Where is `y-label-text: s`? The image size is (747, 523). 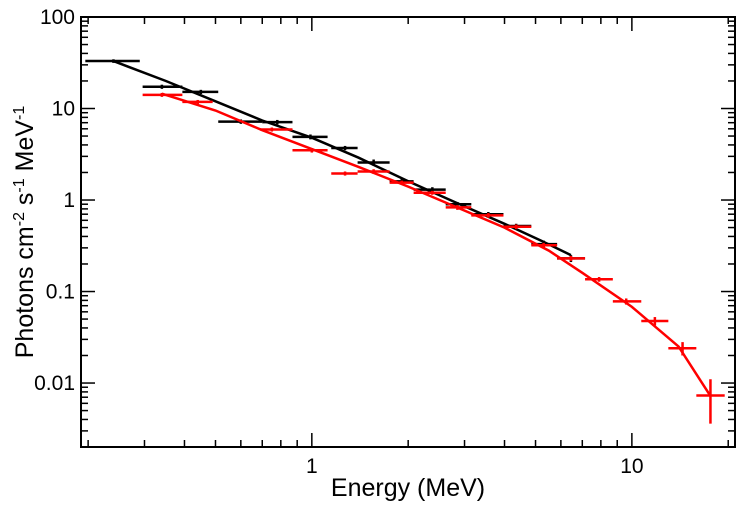
y-label-text: s is located at coordinates (25, 202).